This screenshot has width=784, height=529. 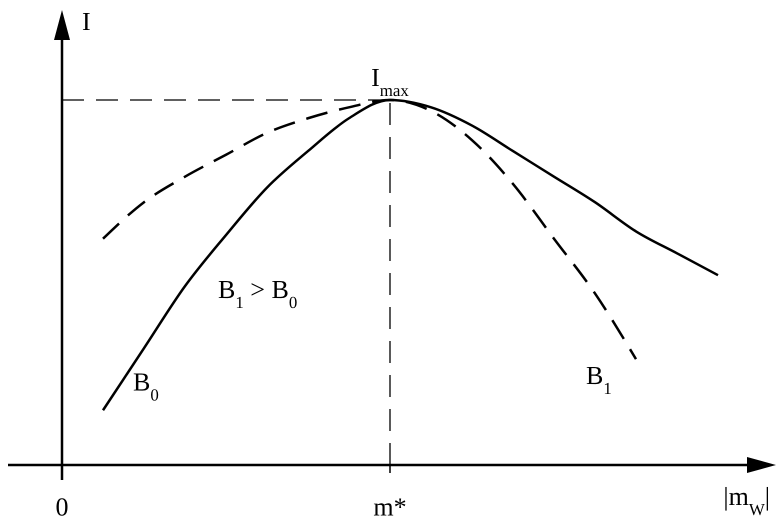 I want to click on series-label: B$_{1}$, so click(x=599, y=379).